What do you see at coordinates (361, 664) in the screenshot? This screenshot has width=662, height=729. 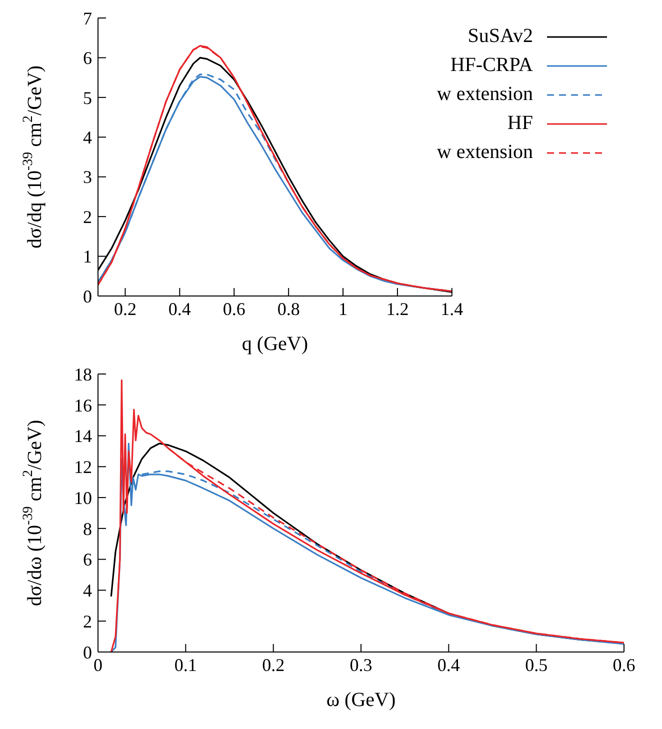 I see `x-tick-label: 0.3` at bounding box center [361, 664].